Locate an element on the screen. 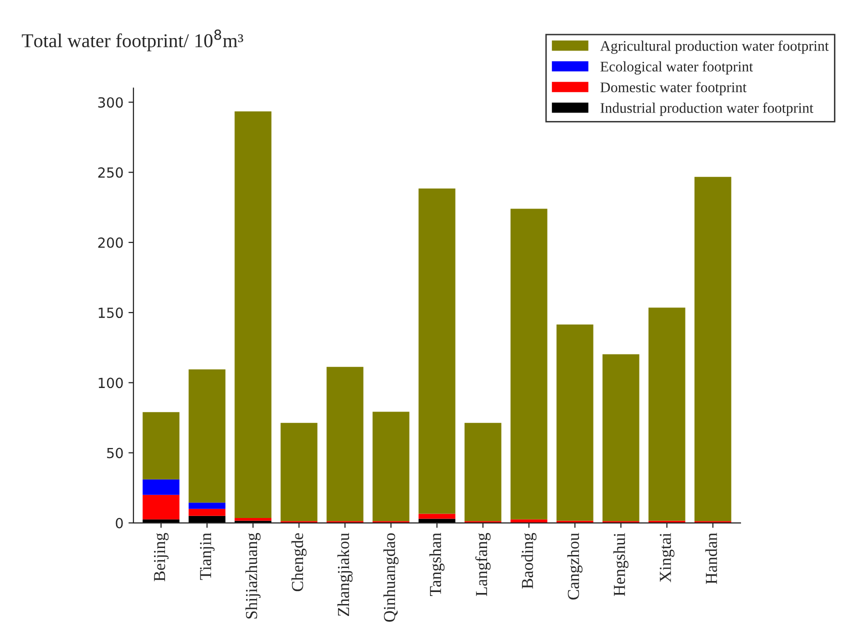 The image size is (861, 630). x-tick-label: Xingtai is located at coordinates (667, 557).